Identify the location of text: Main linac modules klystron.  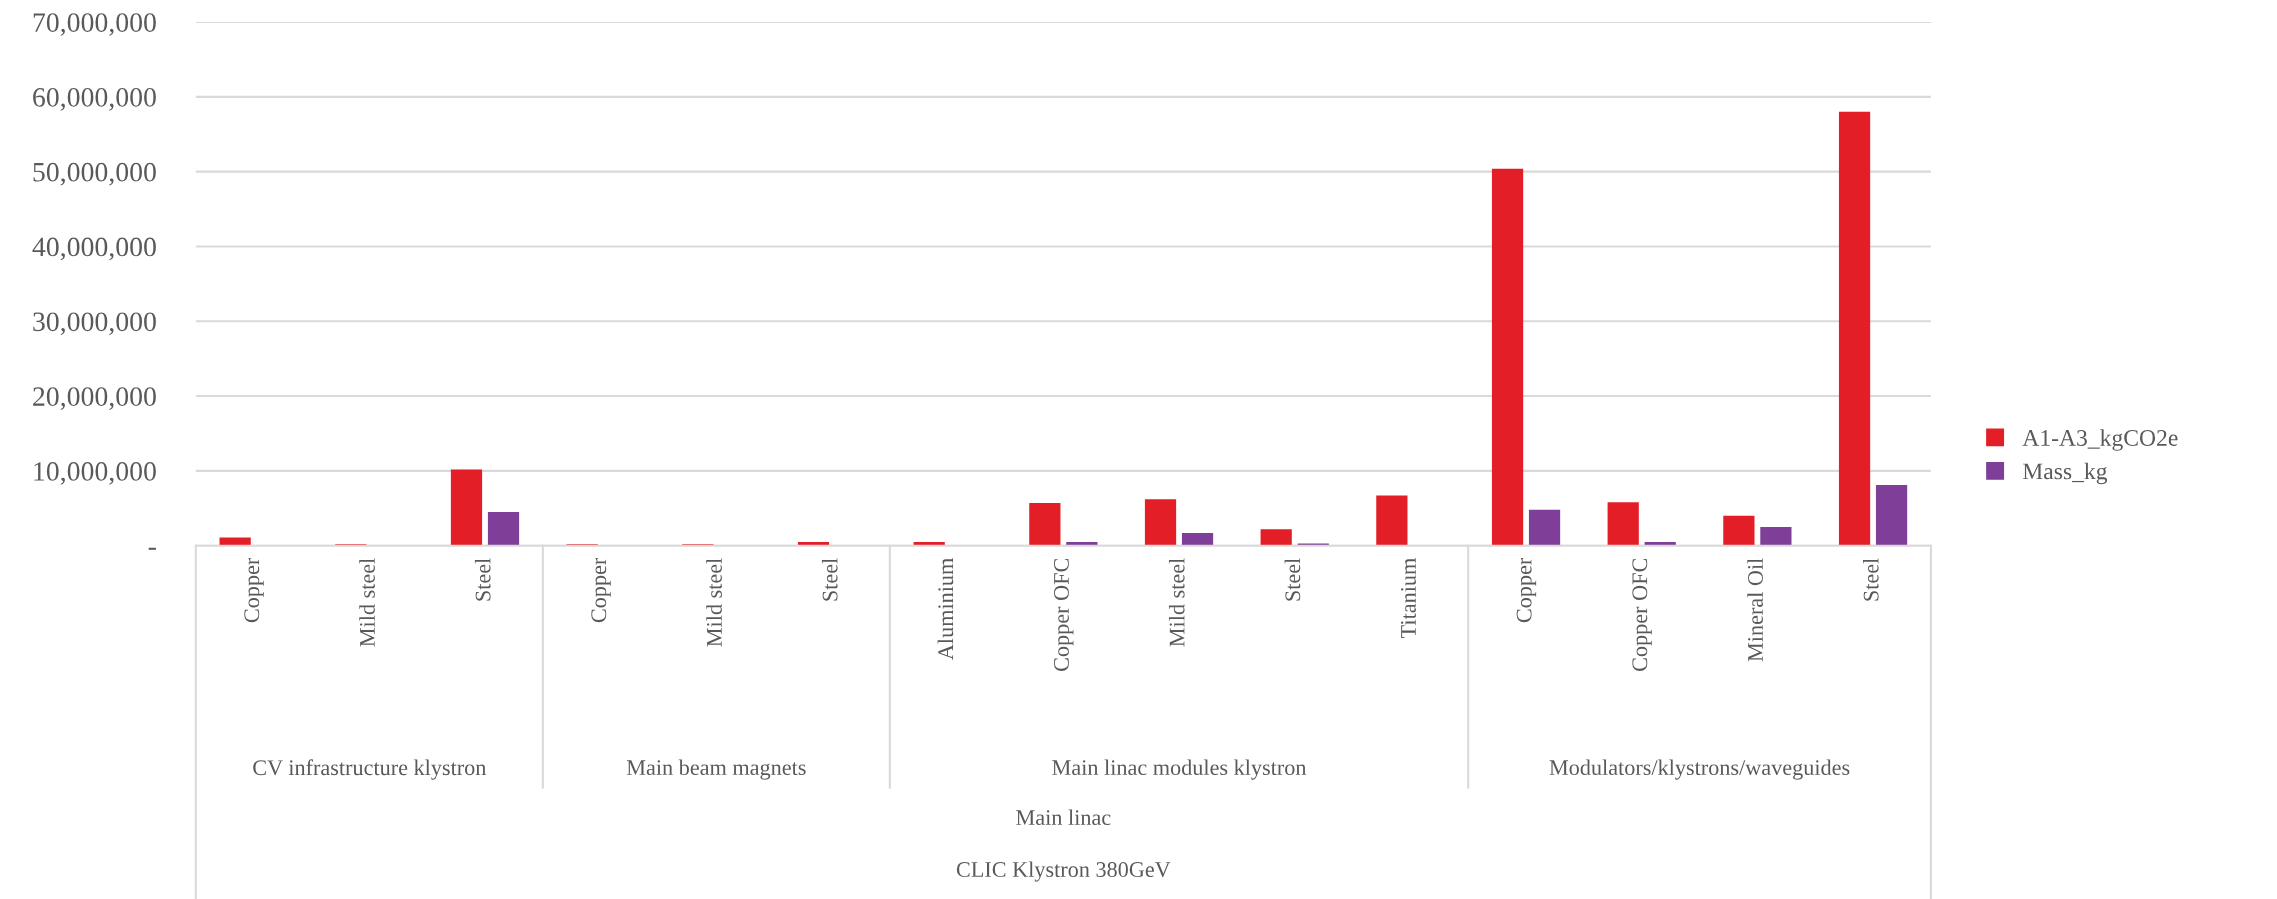
(1179, 769).